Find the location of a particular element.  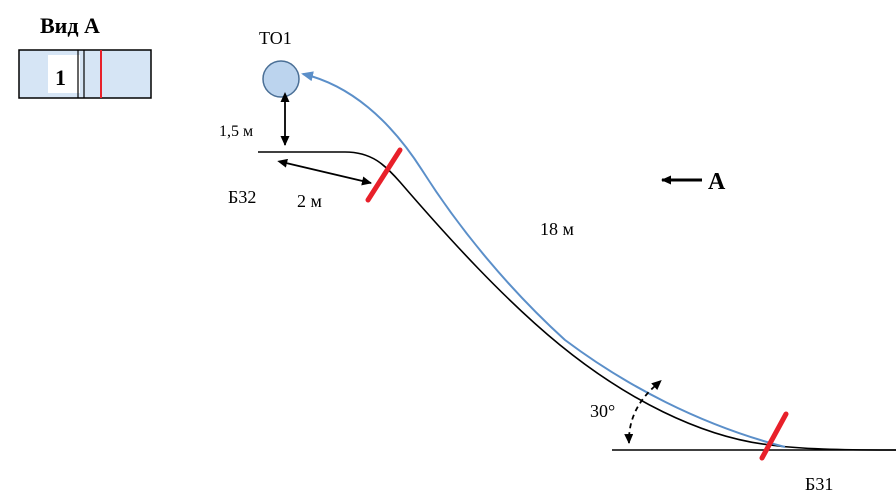

object-to1-circle is located at coordinates (281, 79).